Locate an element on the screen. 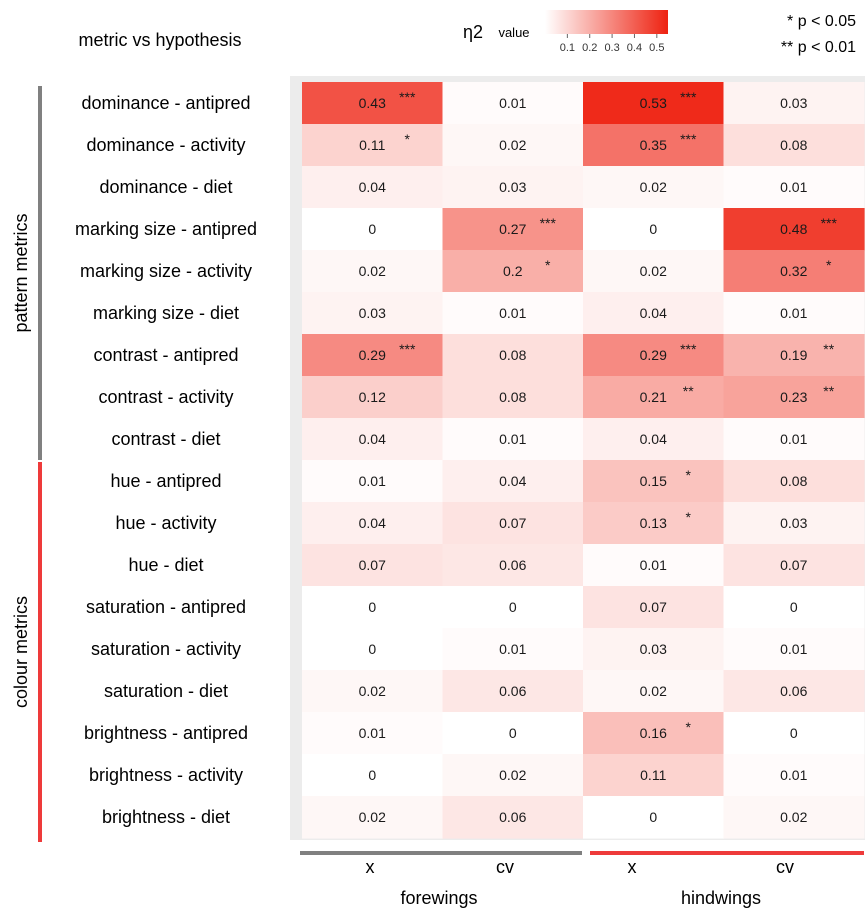  legend-label: value is located at coordinates (513, 32).